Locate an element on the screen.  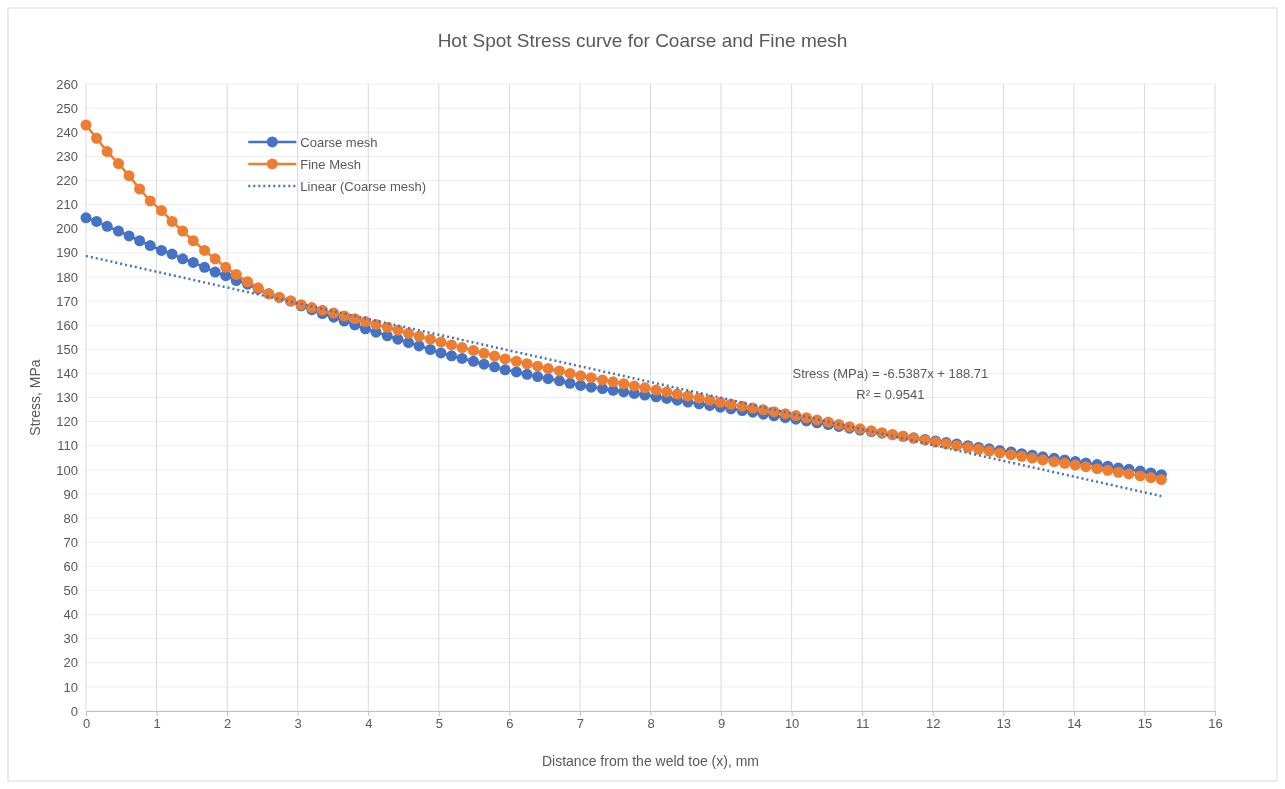
y-tick-label: 210 is located at coordinates (67, 205).